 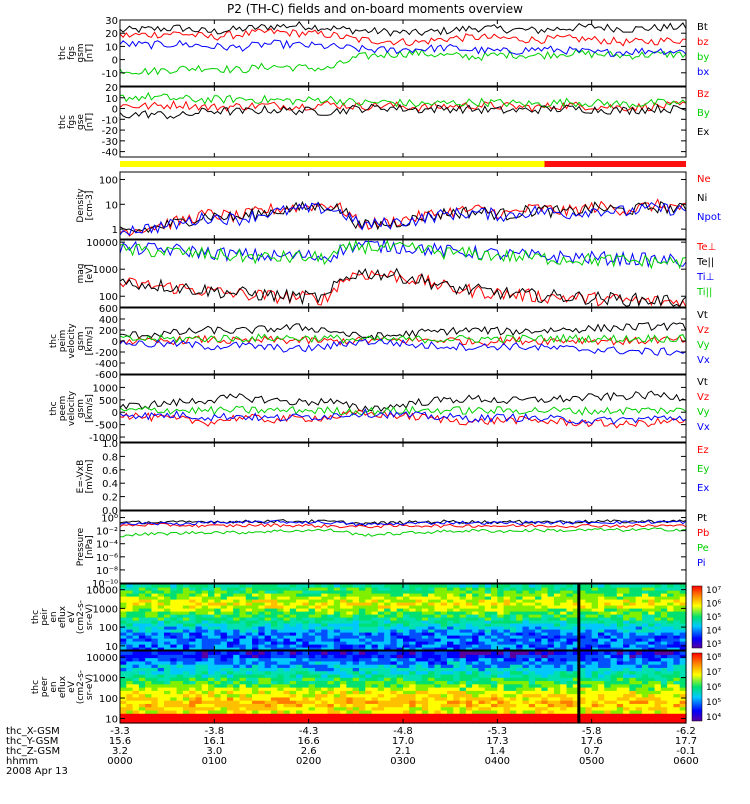 What do you see at coordinates (108, 628) in the screenshot?
I see `y-tick-label: 100` at bounding box center [108, 628].